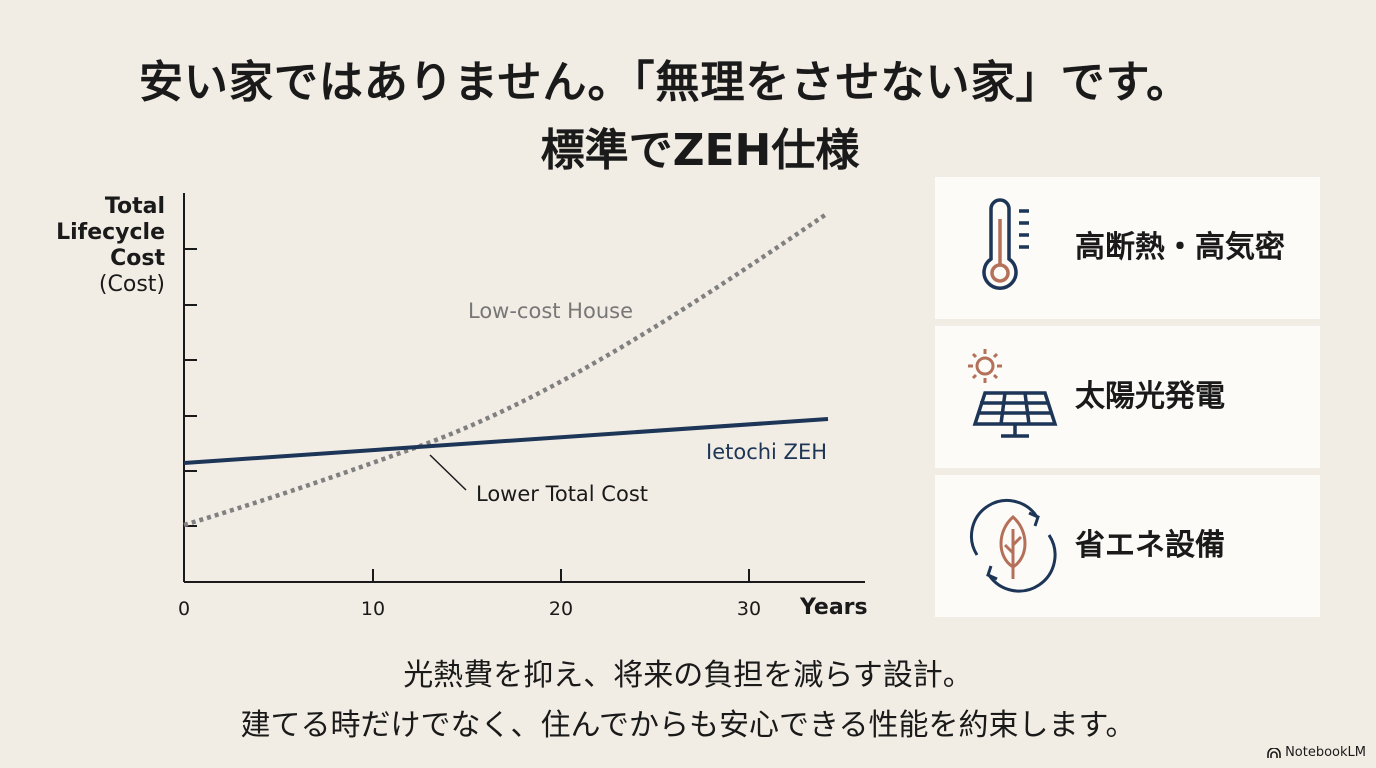  What do you see at coordinates (562, 494) in the screenshot?
I see `annotation-lower-total-cost: Lower Total Cost` at bounding box center [562, 494].